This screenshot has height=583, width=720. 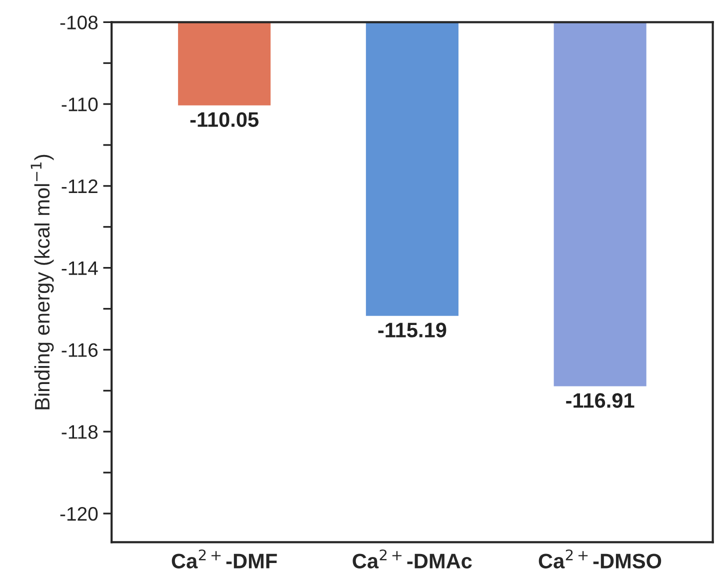 What do you see at coordinates (79, 23) in the screenshot?
I see `y-tick-label: -108` at bounding box center [79, 23].